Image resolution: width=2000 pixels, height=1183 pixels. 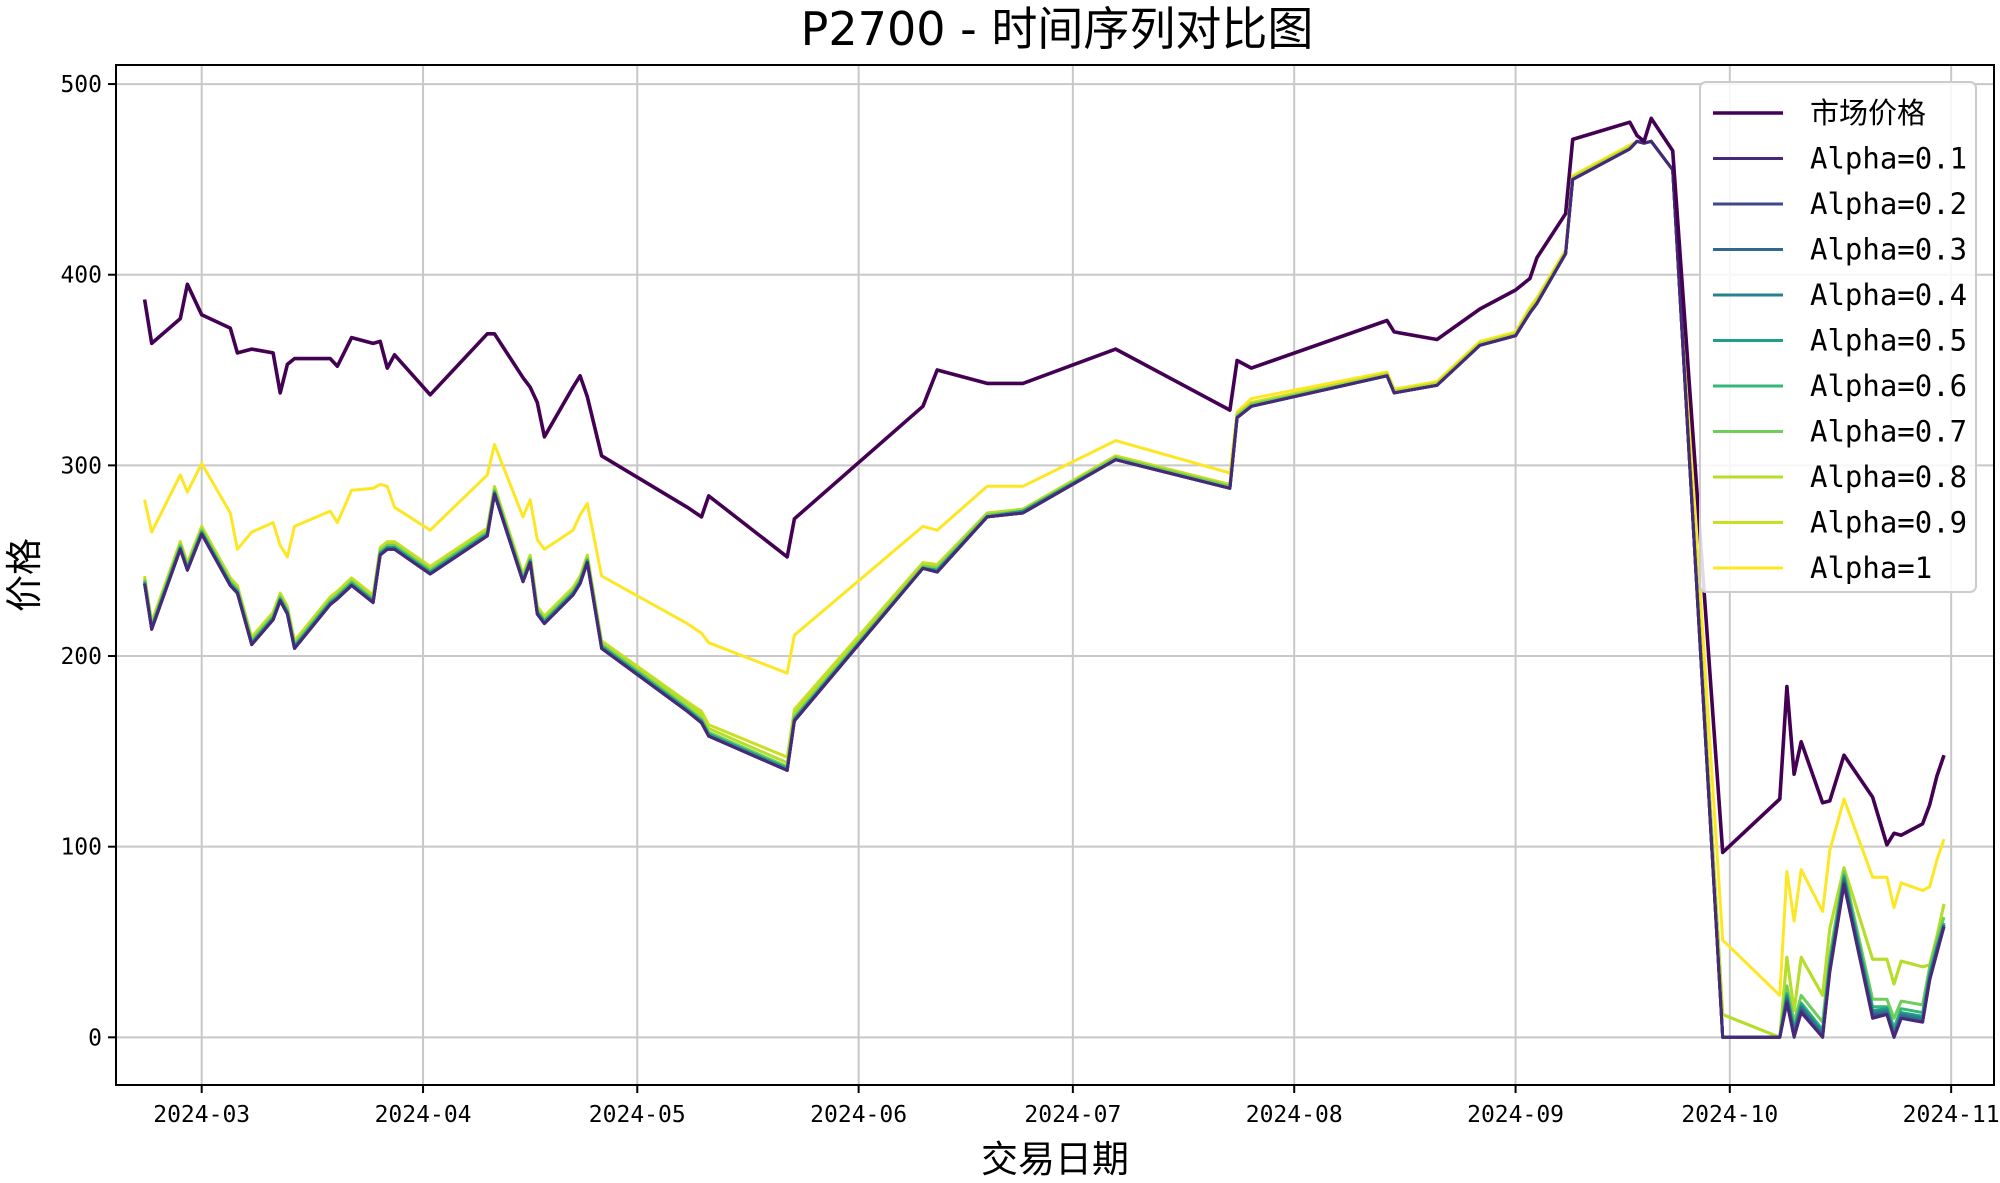 I want to click on legend-label: Alpha=0.2, so click(x=1888, y=204).